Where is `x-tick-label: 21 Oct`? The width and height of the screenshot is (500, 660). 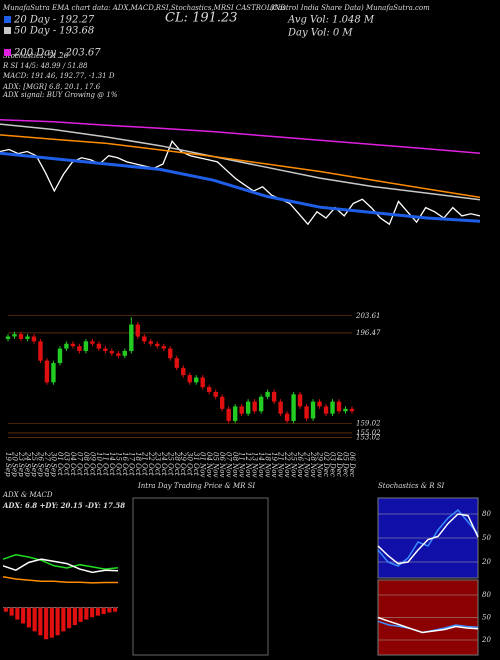
x-tick-label: 21 Oct is located at coordinates (144, 463).